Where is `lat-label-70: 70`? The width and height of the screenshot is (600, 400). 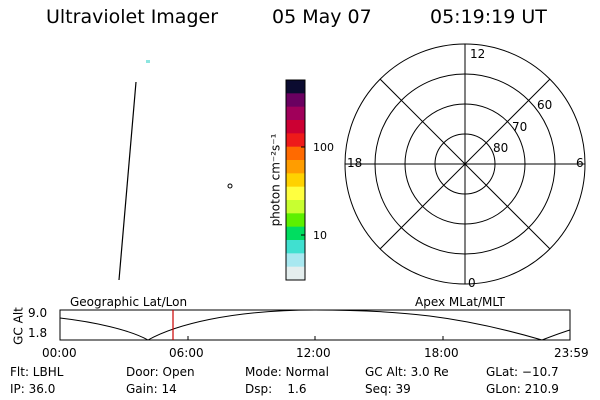
lat-label-70: 70 is located at coordinates (520, 127).